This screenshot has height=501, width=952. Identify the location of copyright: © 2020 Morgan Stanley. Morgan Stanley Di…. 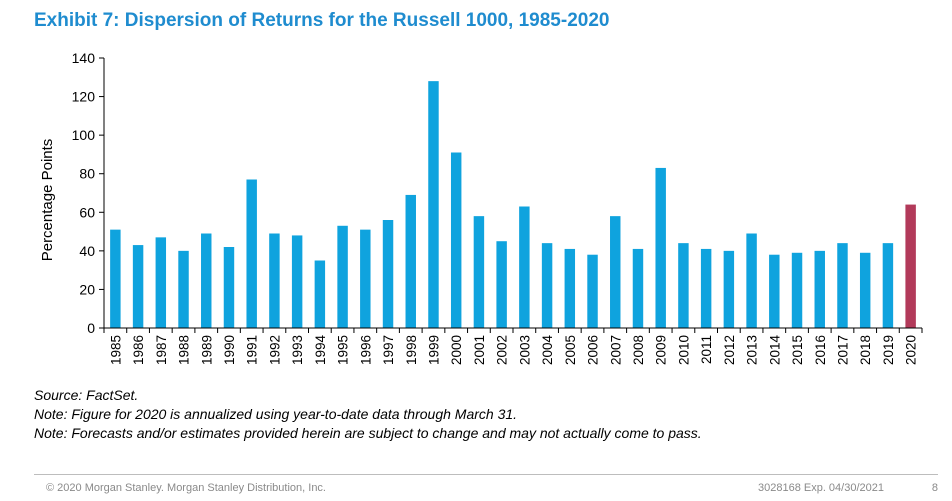
(186, 488).